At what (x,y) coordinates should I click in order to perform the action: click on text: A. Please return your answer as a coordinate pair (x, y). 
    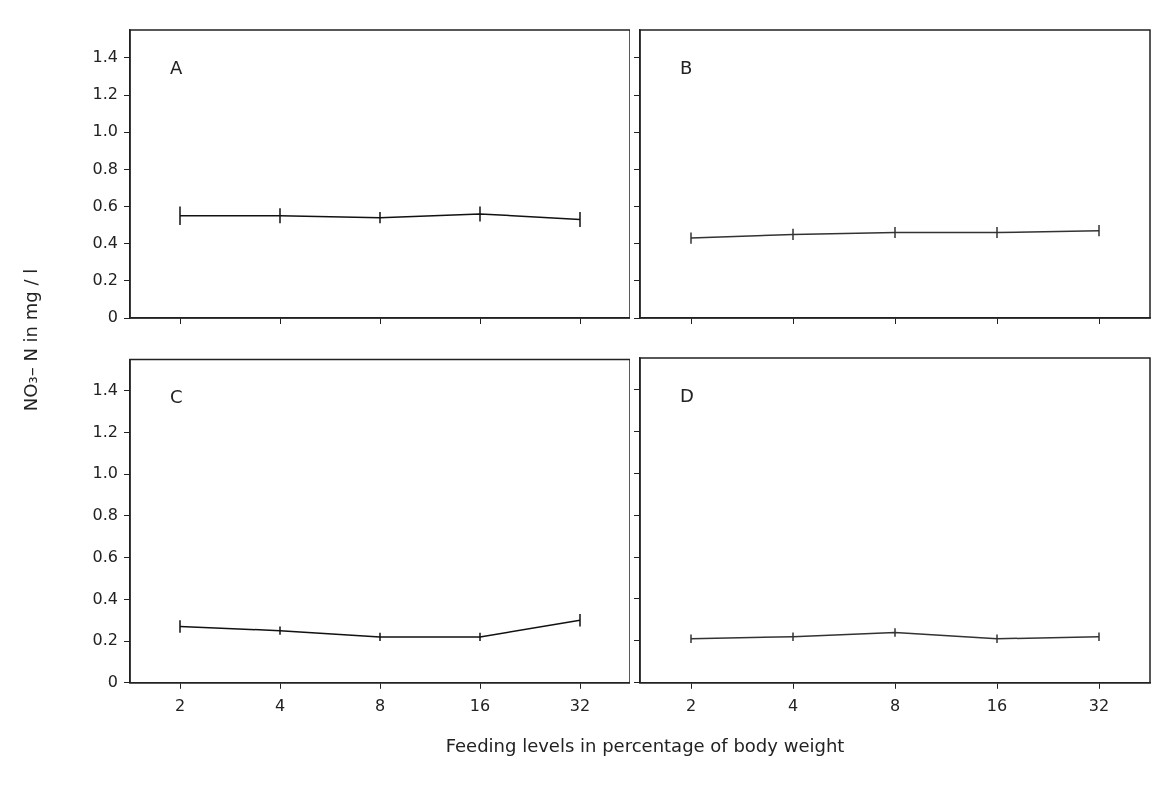
    Looking at the image, I should click on (176, 67).